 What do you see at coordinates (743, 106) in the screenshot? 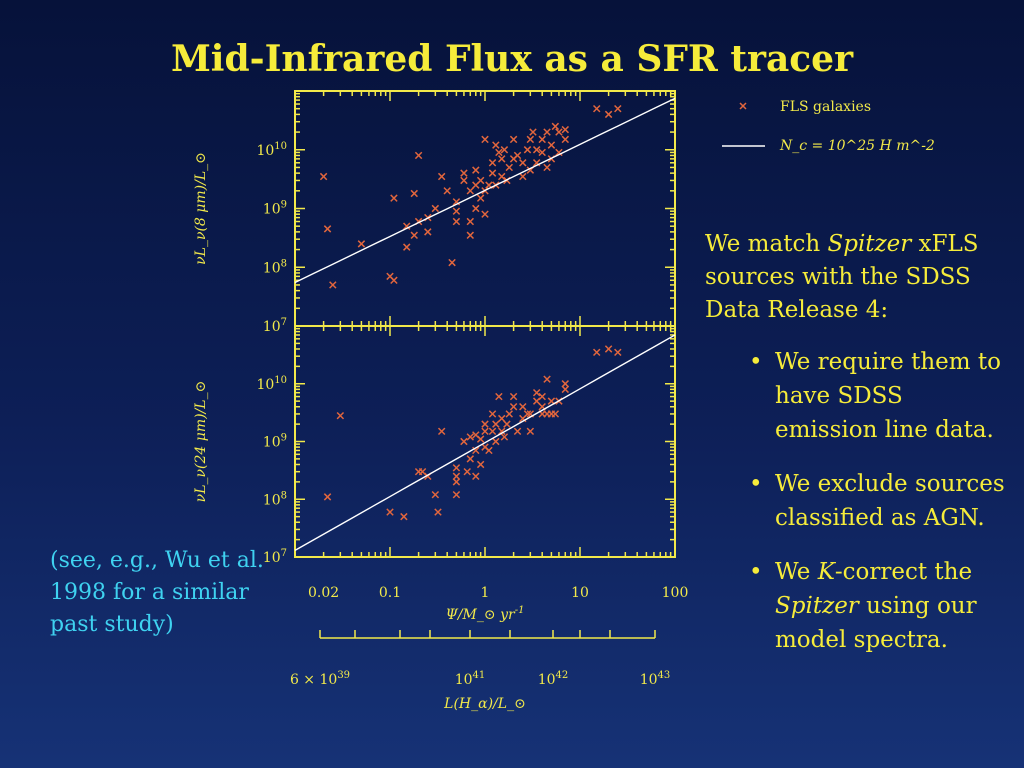
I see `legend-marker-icon` at bounding box center [743, 106].